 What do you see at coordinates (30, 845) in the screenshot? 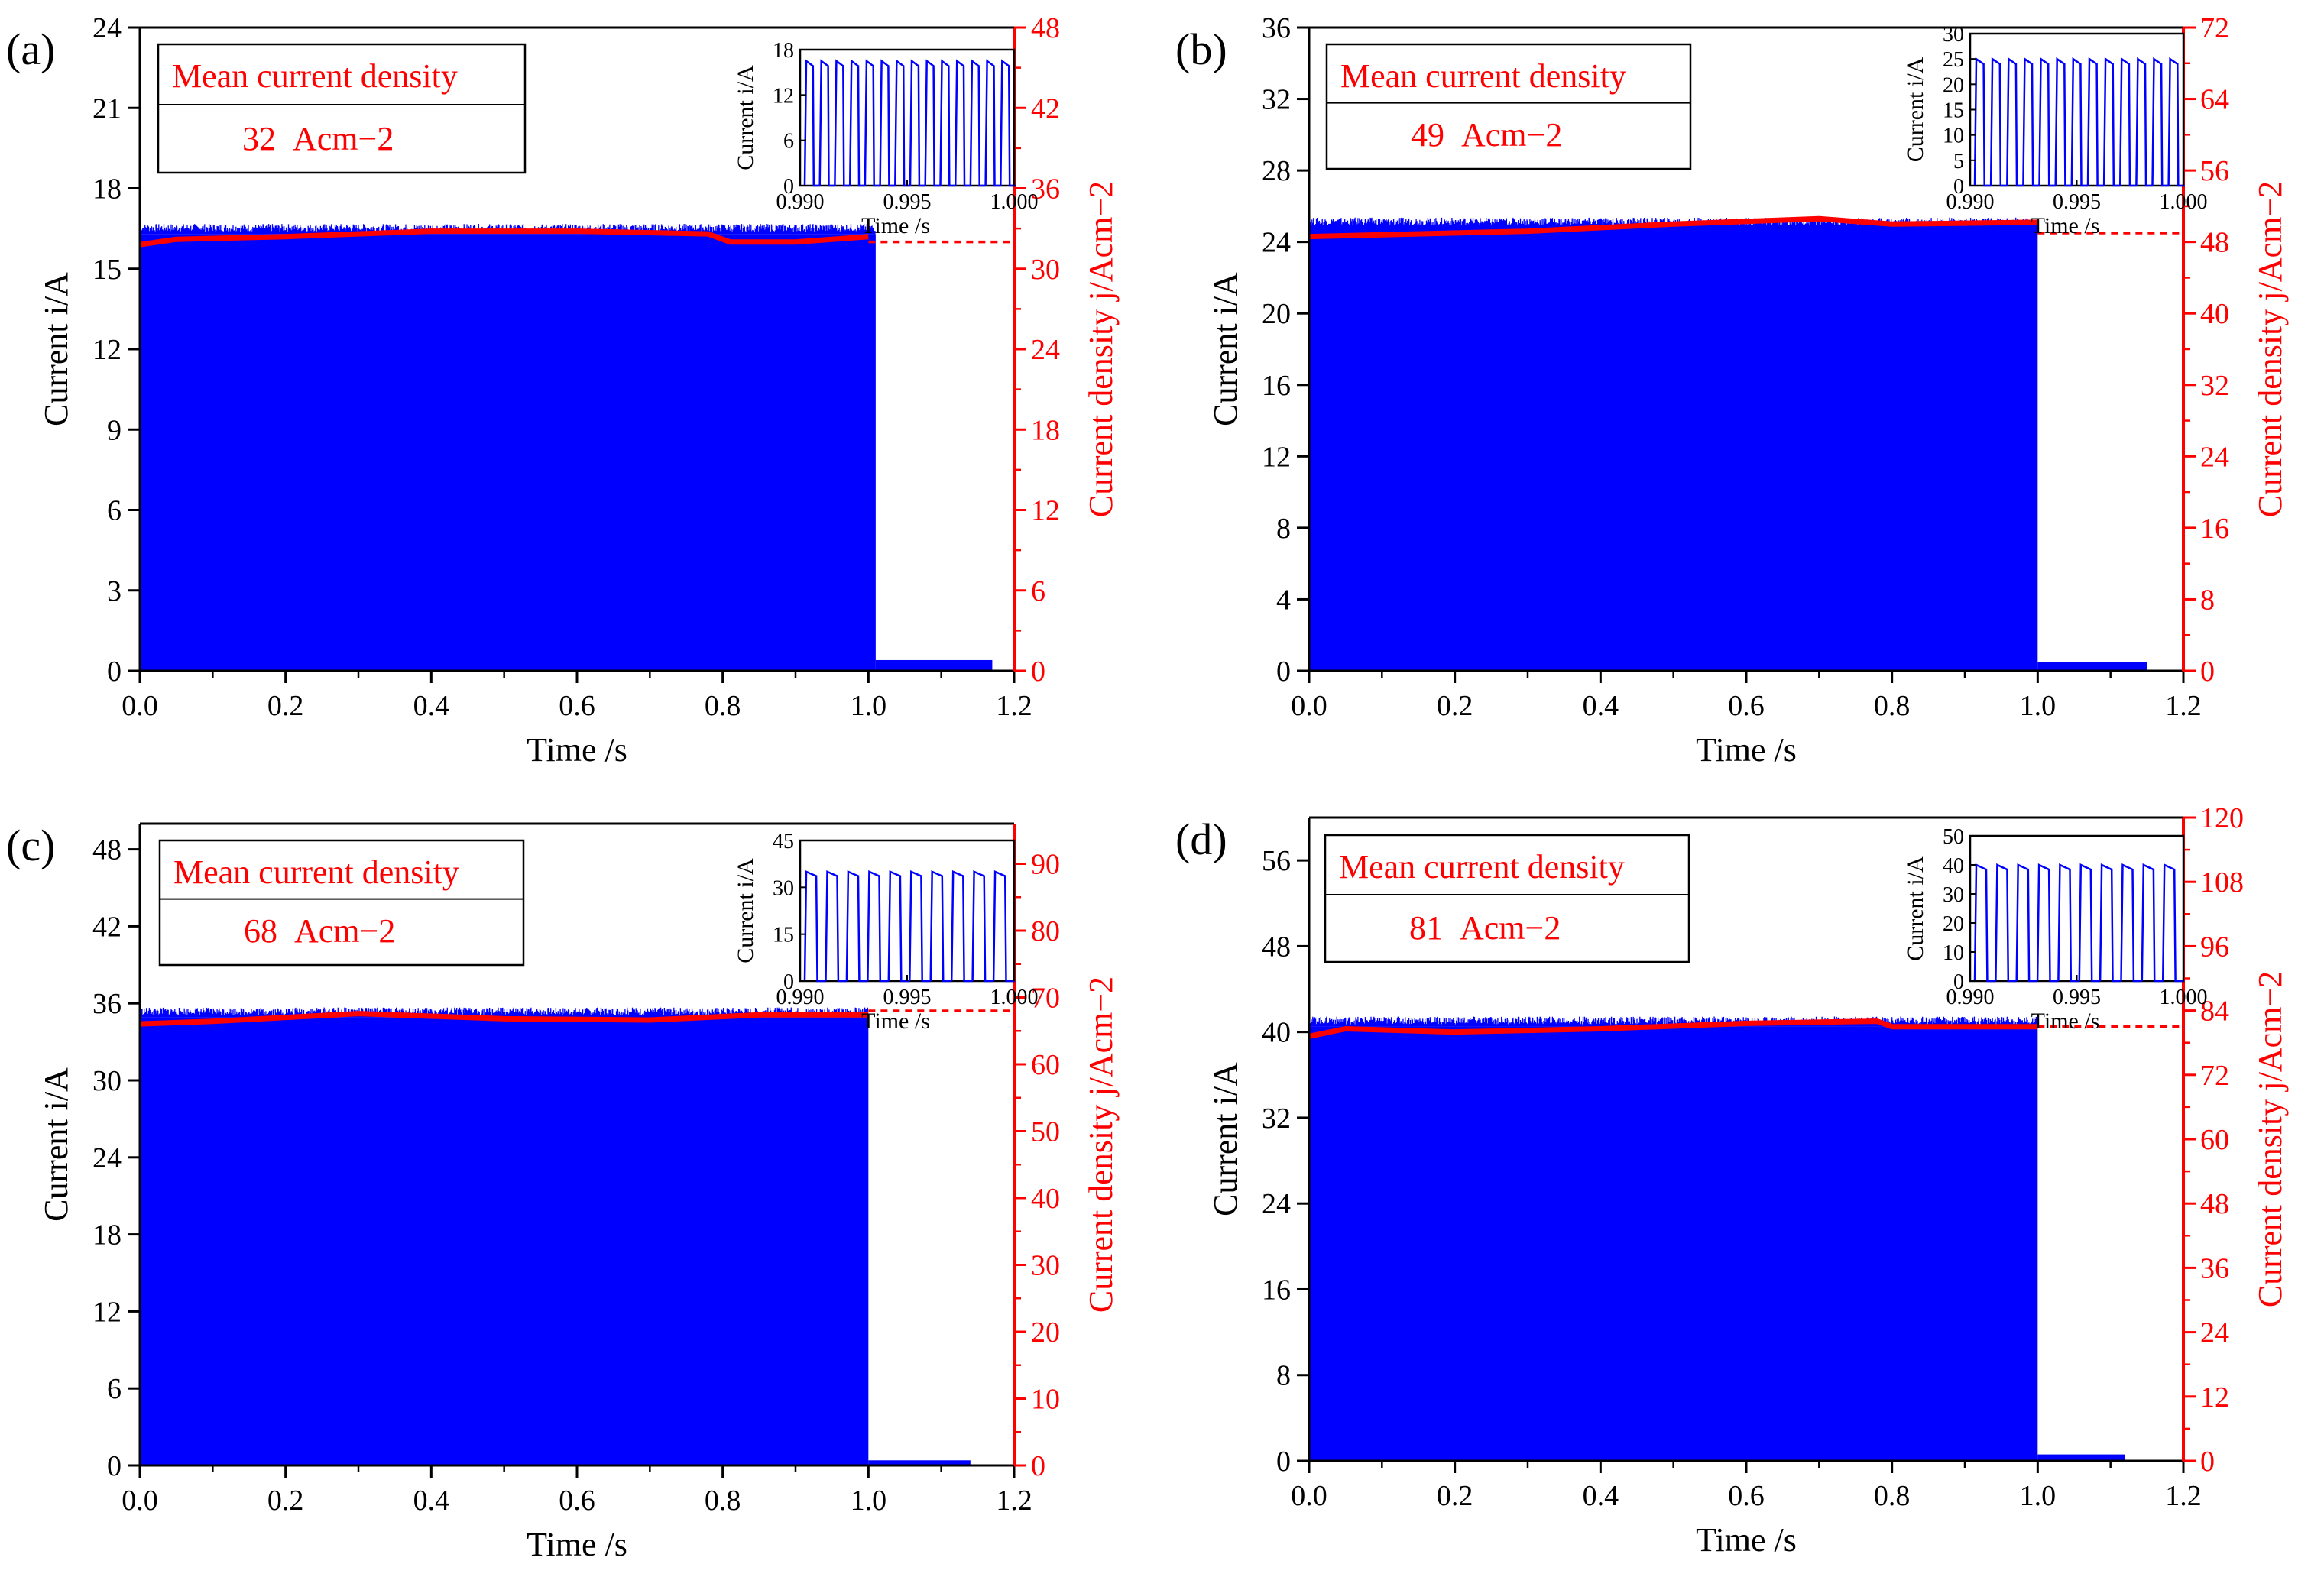
I see `panel-letter: (c)` at bounding box center [30, 845].